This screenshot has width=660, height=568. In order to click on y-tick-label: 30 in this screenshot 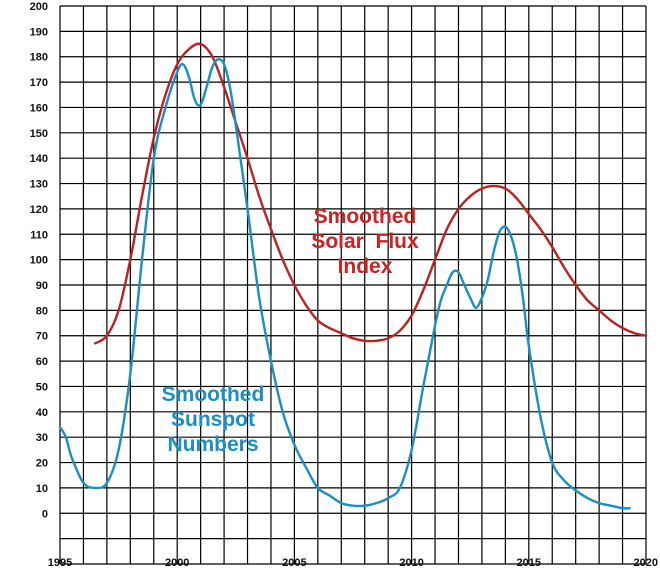, I will do `click(42, 438)`.